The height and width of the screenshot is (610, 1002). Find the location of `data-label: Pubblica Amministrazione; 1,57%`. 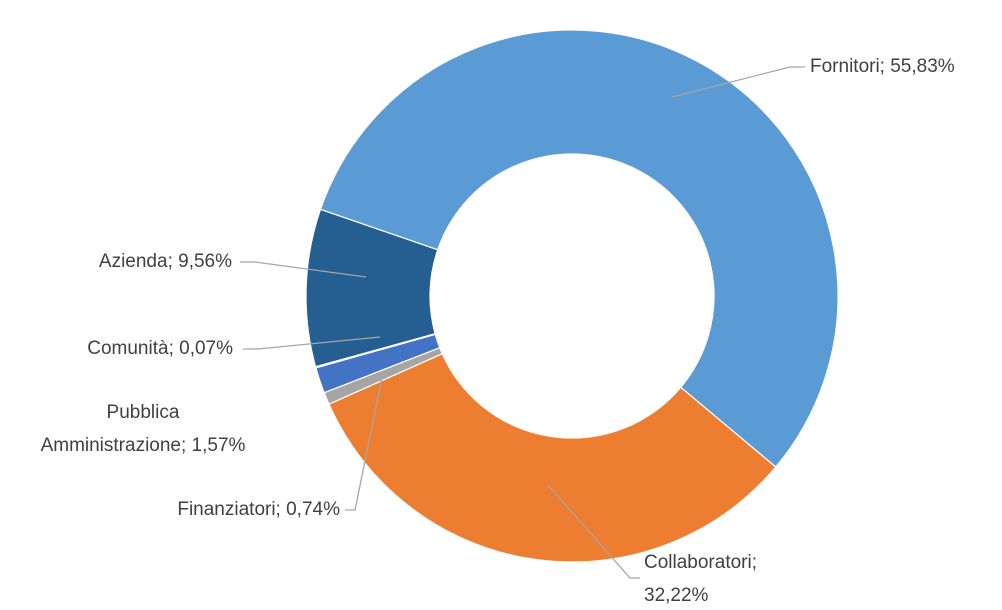

data-label: Pubblica Amministrazione; 1,57% is located at coordinates (143, 429).